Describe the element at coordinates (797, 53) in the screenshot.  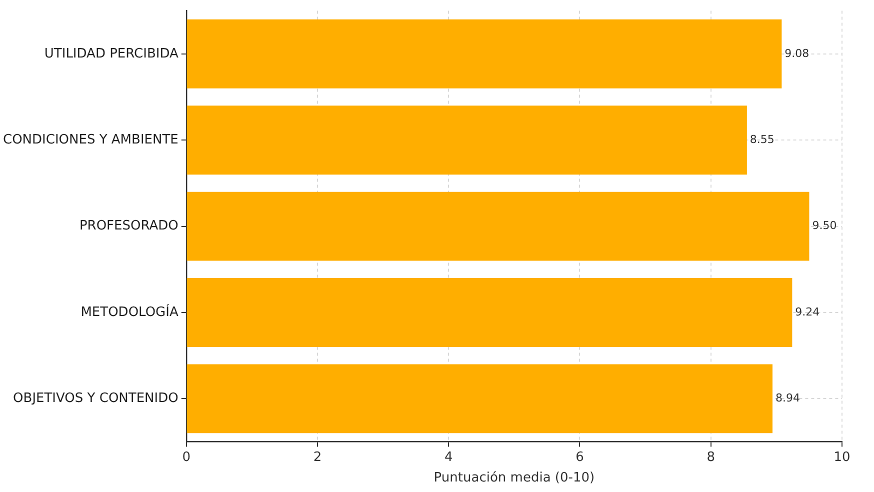
I see `data-label: 9.08` at that location.